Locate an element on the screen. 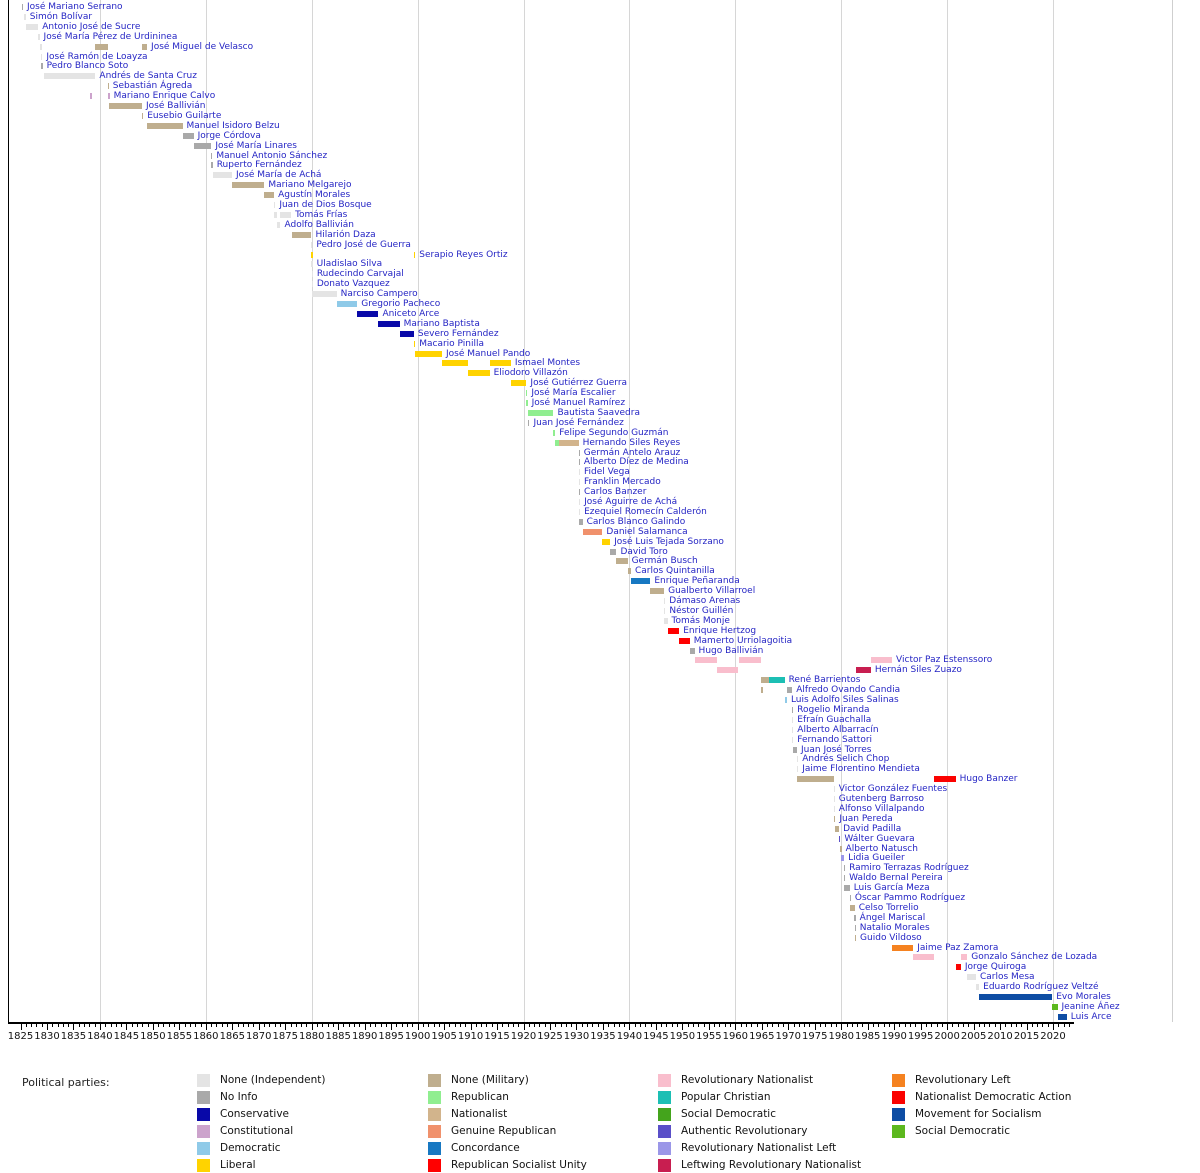 Image resolution: width=1200 pixels, height=1173 pixels. legend-label-const: Constitutional is located at coordinates (257, 1131).